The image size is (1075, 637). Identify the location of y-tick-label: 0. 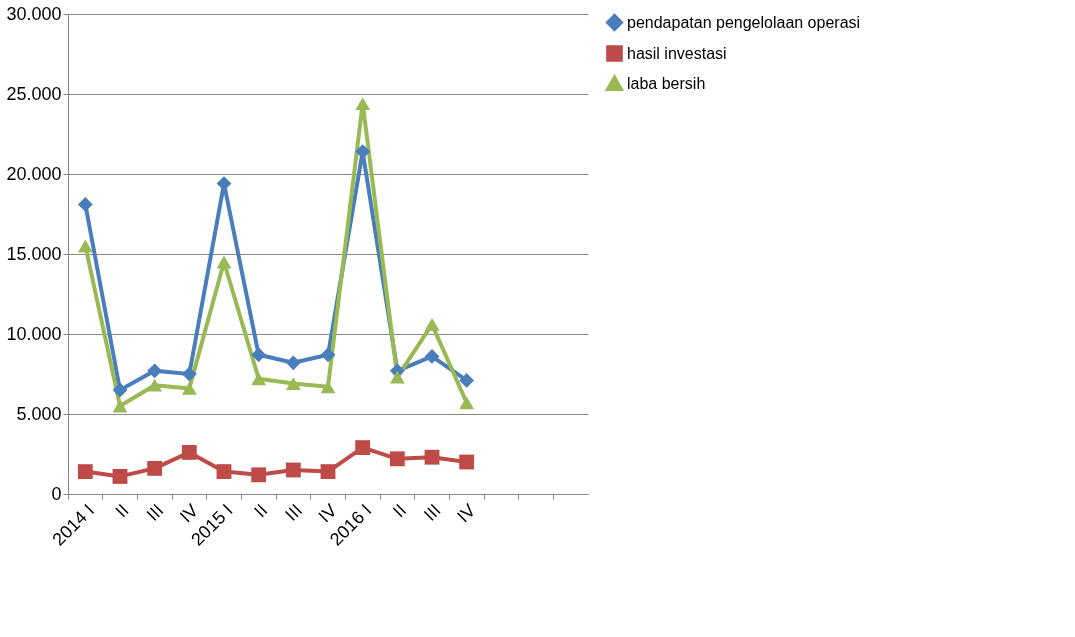
(56, 493).